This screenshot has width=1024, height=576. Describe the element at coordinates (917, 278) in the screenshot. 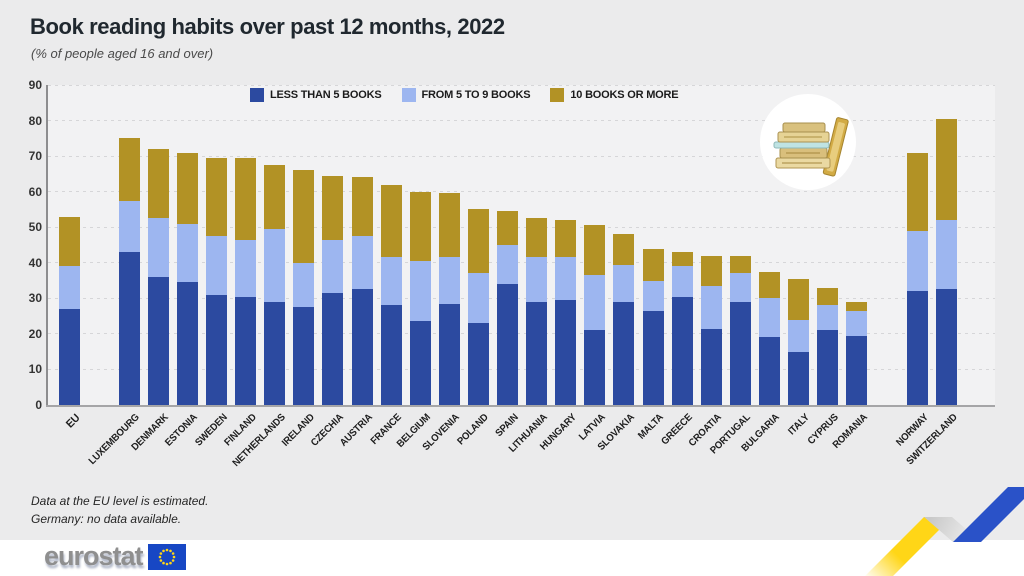

I see `bar-norway` at that location.